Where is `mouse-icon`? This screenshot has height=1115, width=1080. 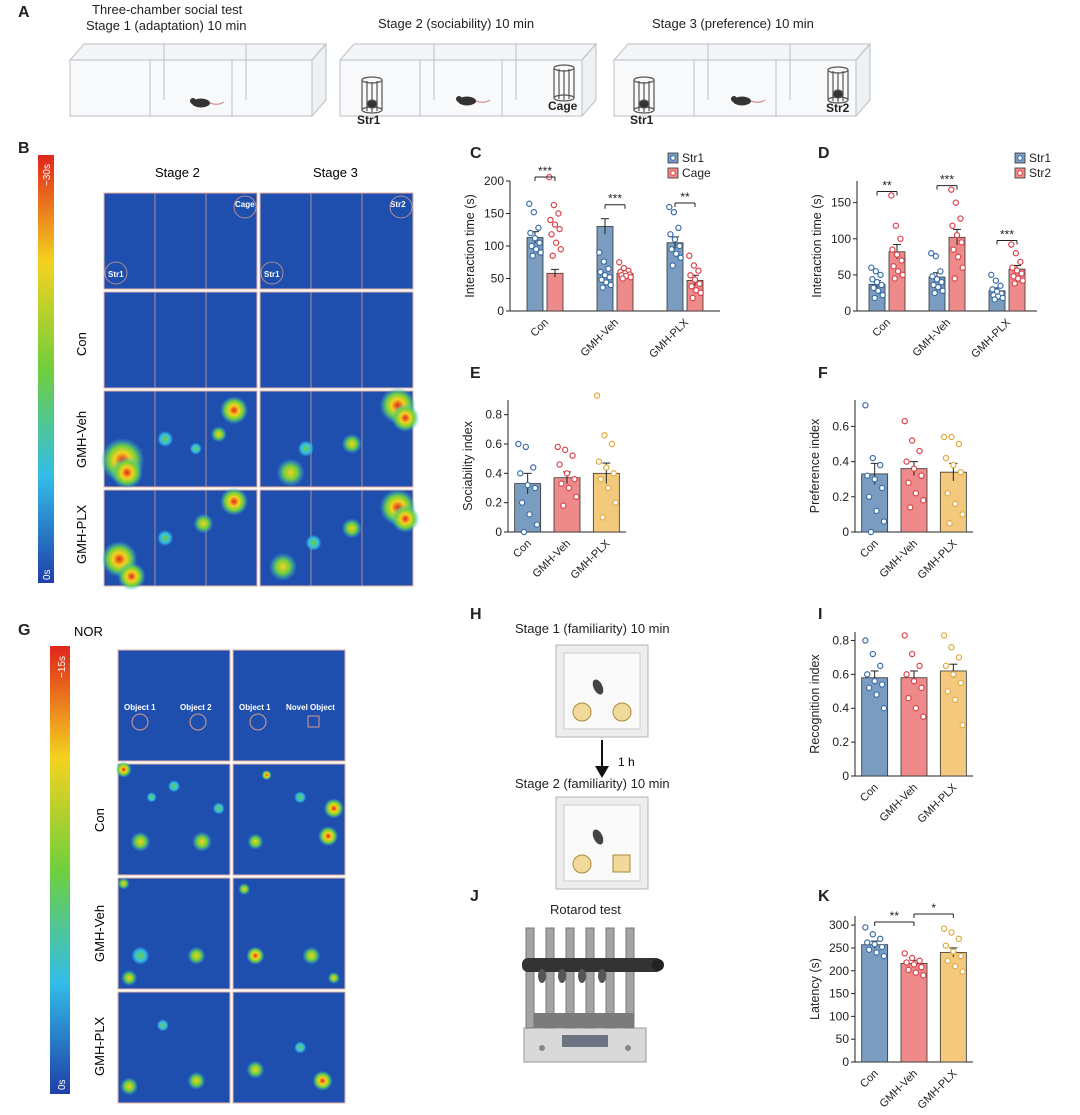 mouse-icon is located at coordinates (478, 102).